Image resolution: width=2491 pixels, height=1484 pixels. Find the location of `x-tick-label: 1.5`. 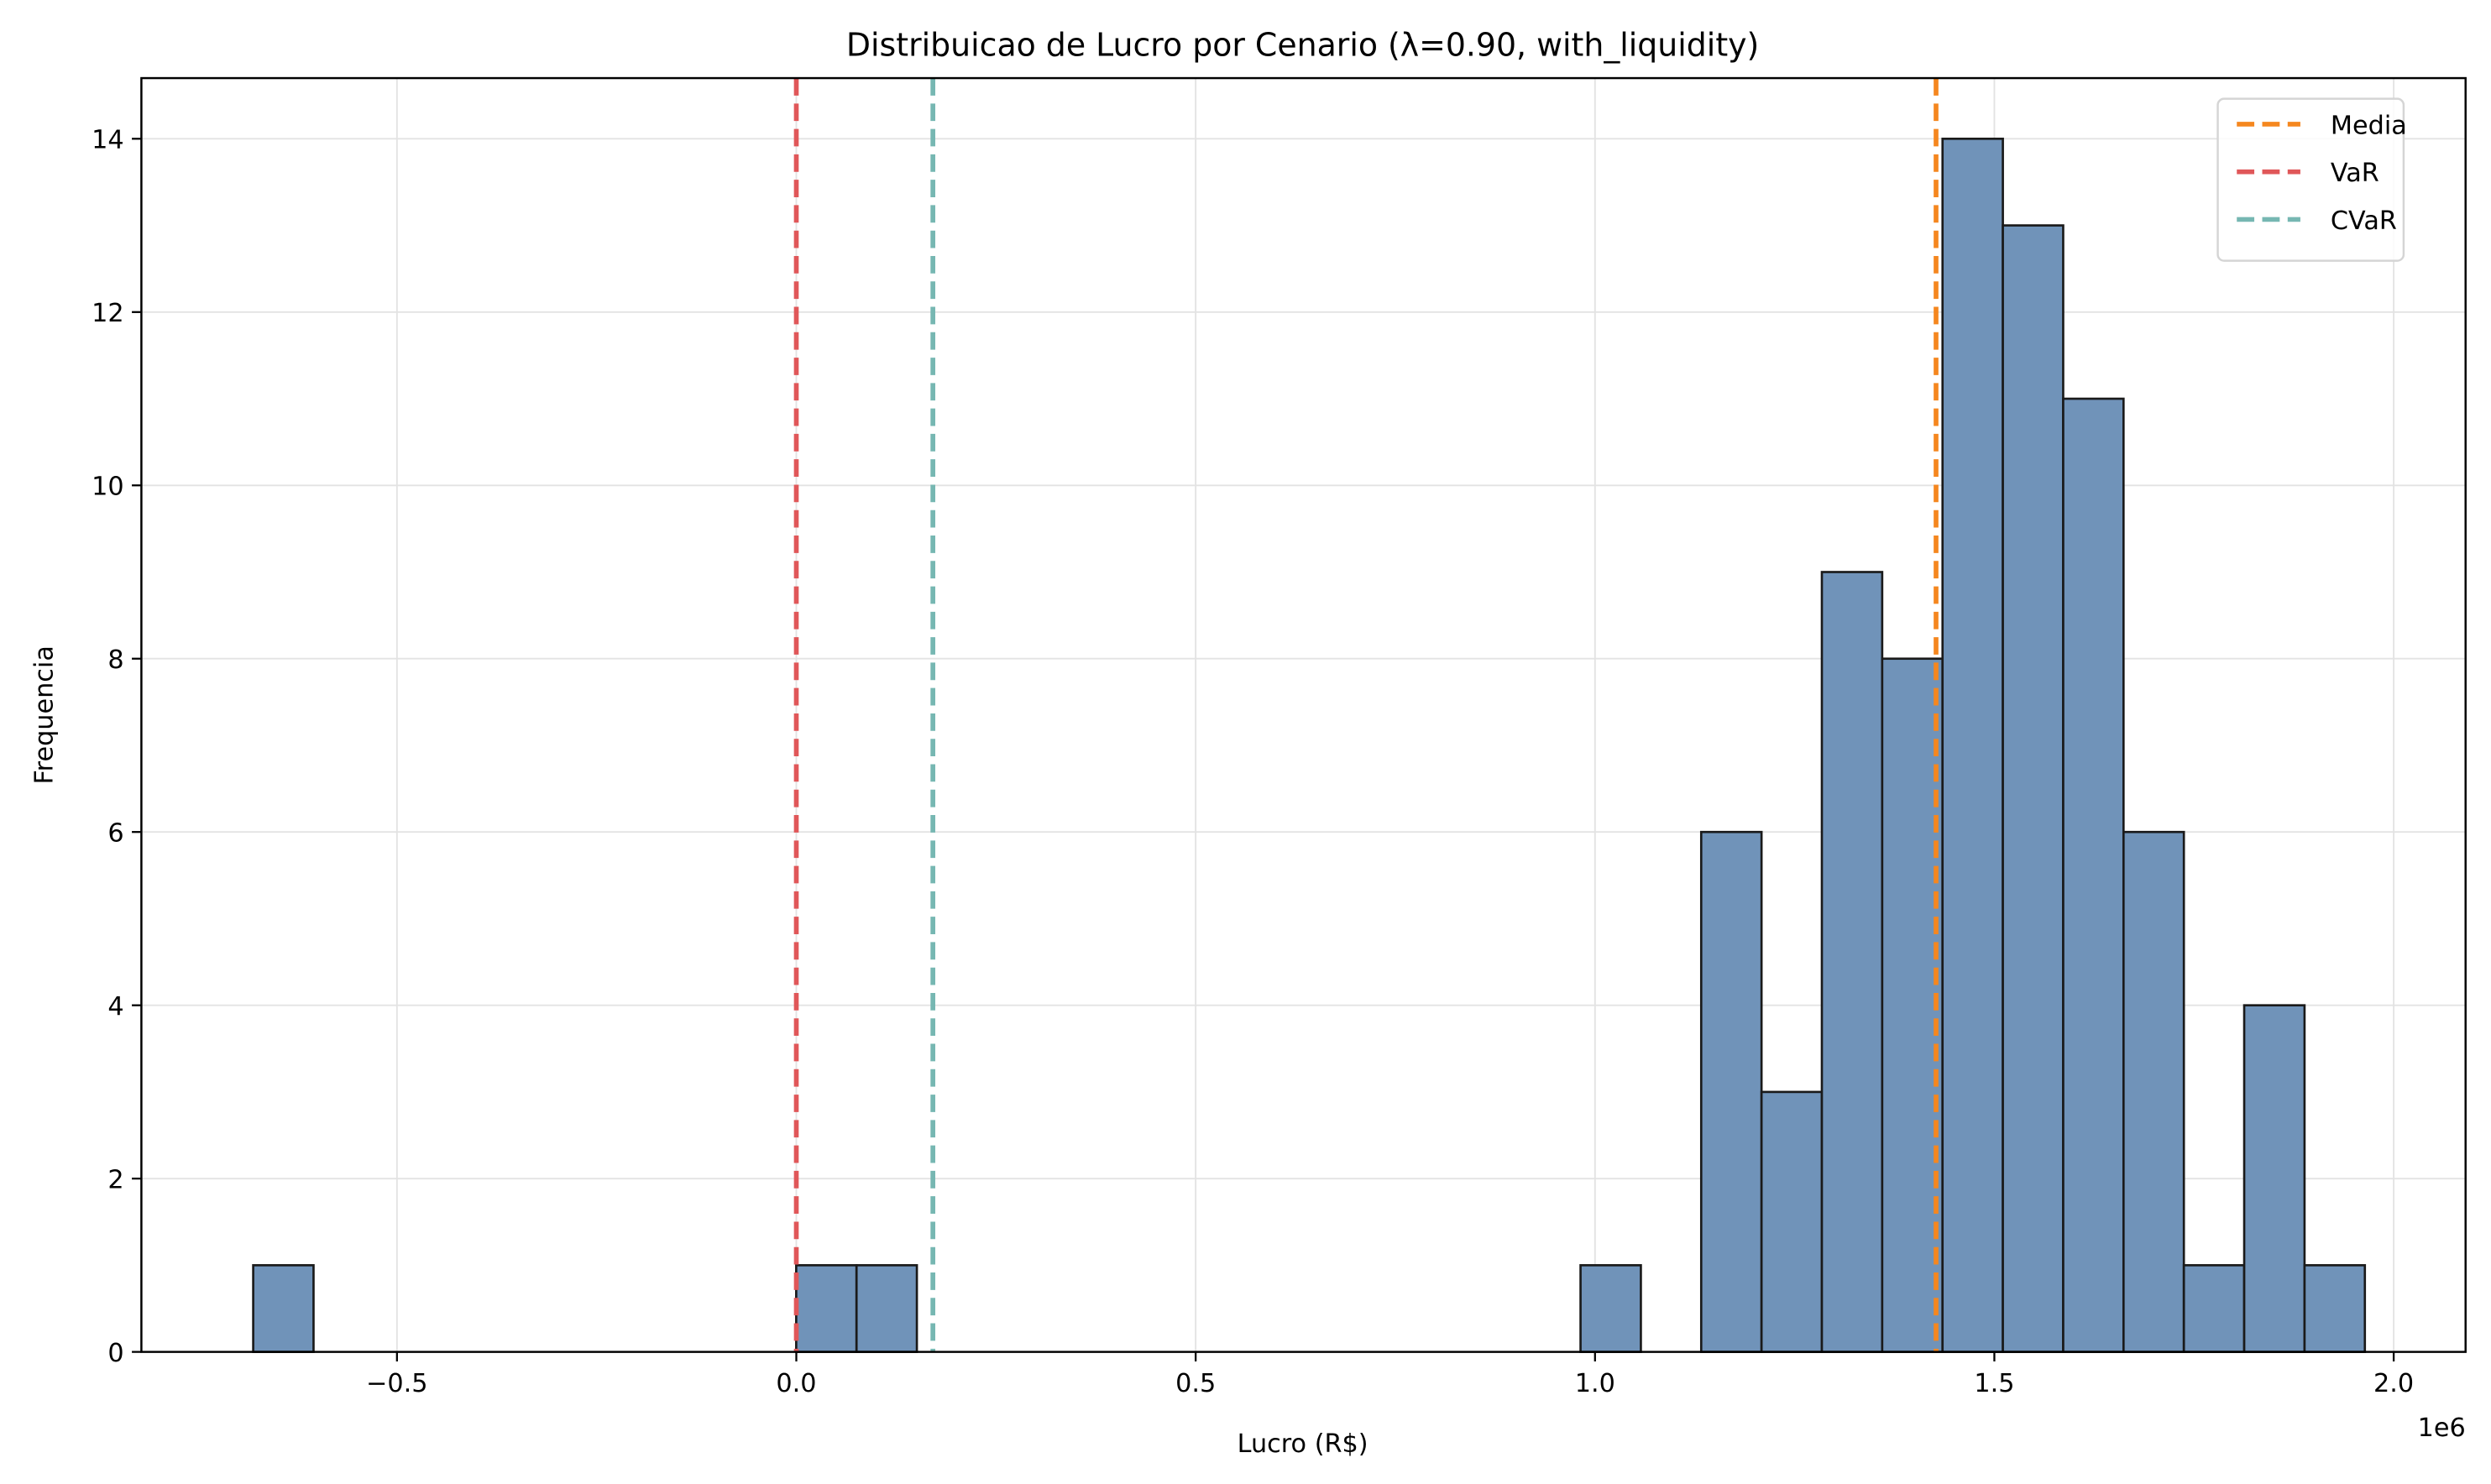

x-tick-label: 1.5 is located at coordinates (1994, 1383).